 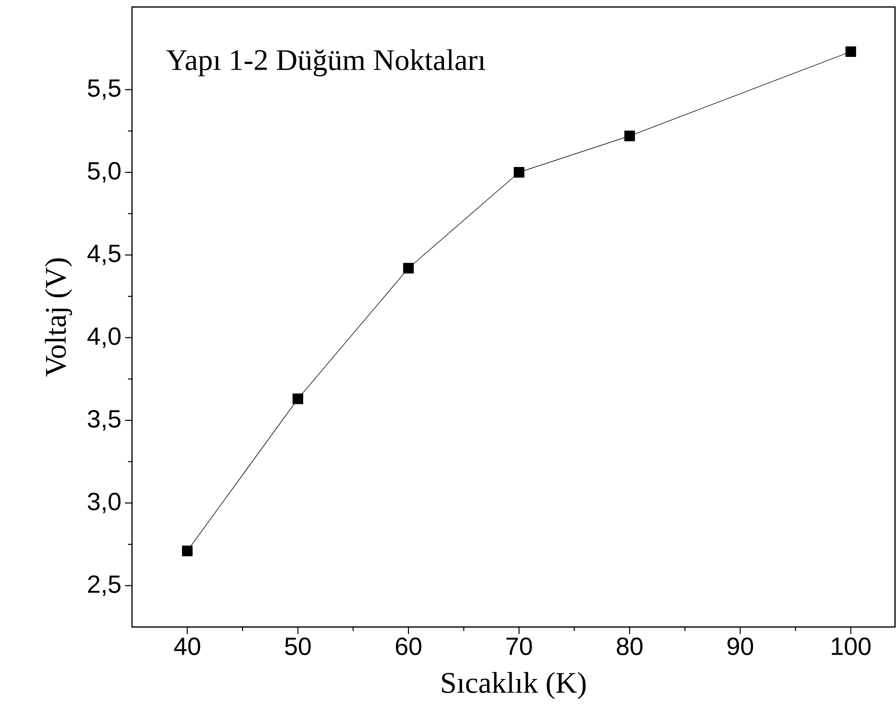 What do you see at coordinates (104, 503) in the screenshot?
I see `y-tick-label: 3,0` at bounding box center [104, 503].